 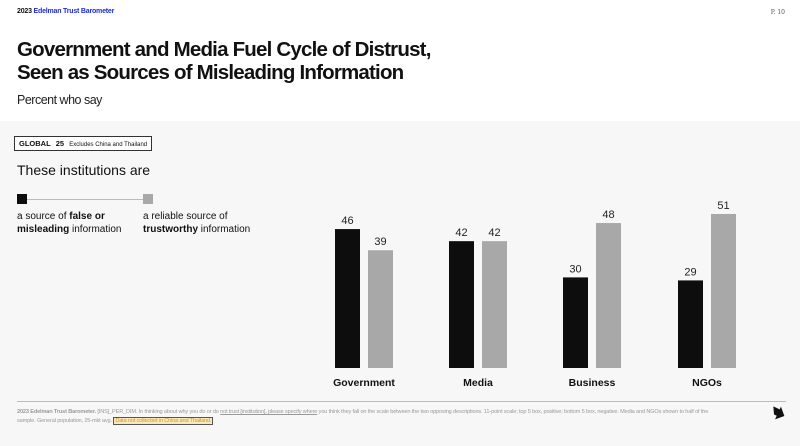 What do you see at coordinates (364, 383) in the screenshot?
I see `category-label-government: Government` at bounding box center [364, 383].